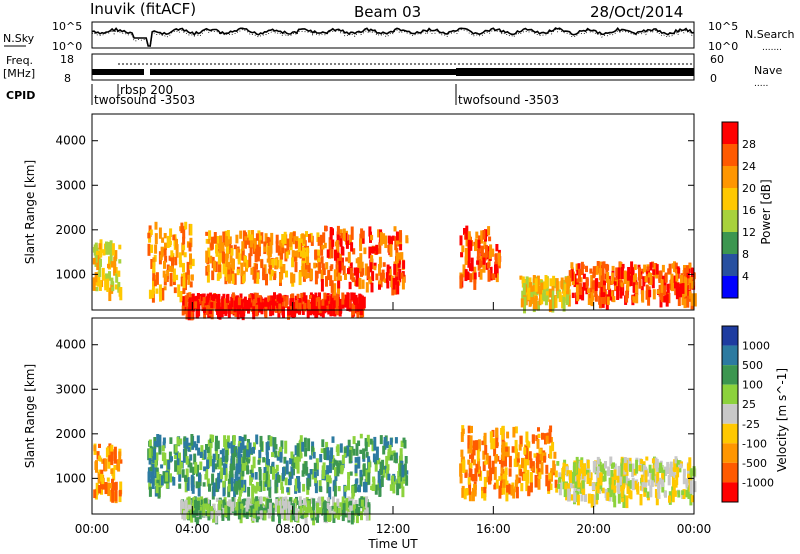 The height and width of the screenshot is (554, 800). What do you see at coordinates (723, 46) in the screenshot?
I see `noise-right-tick-bottom: 10^0` at bounding box center [723, 46].